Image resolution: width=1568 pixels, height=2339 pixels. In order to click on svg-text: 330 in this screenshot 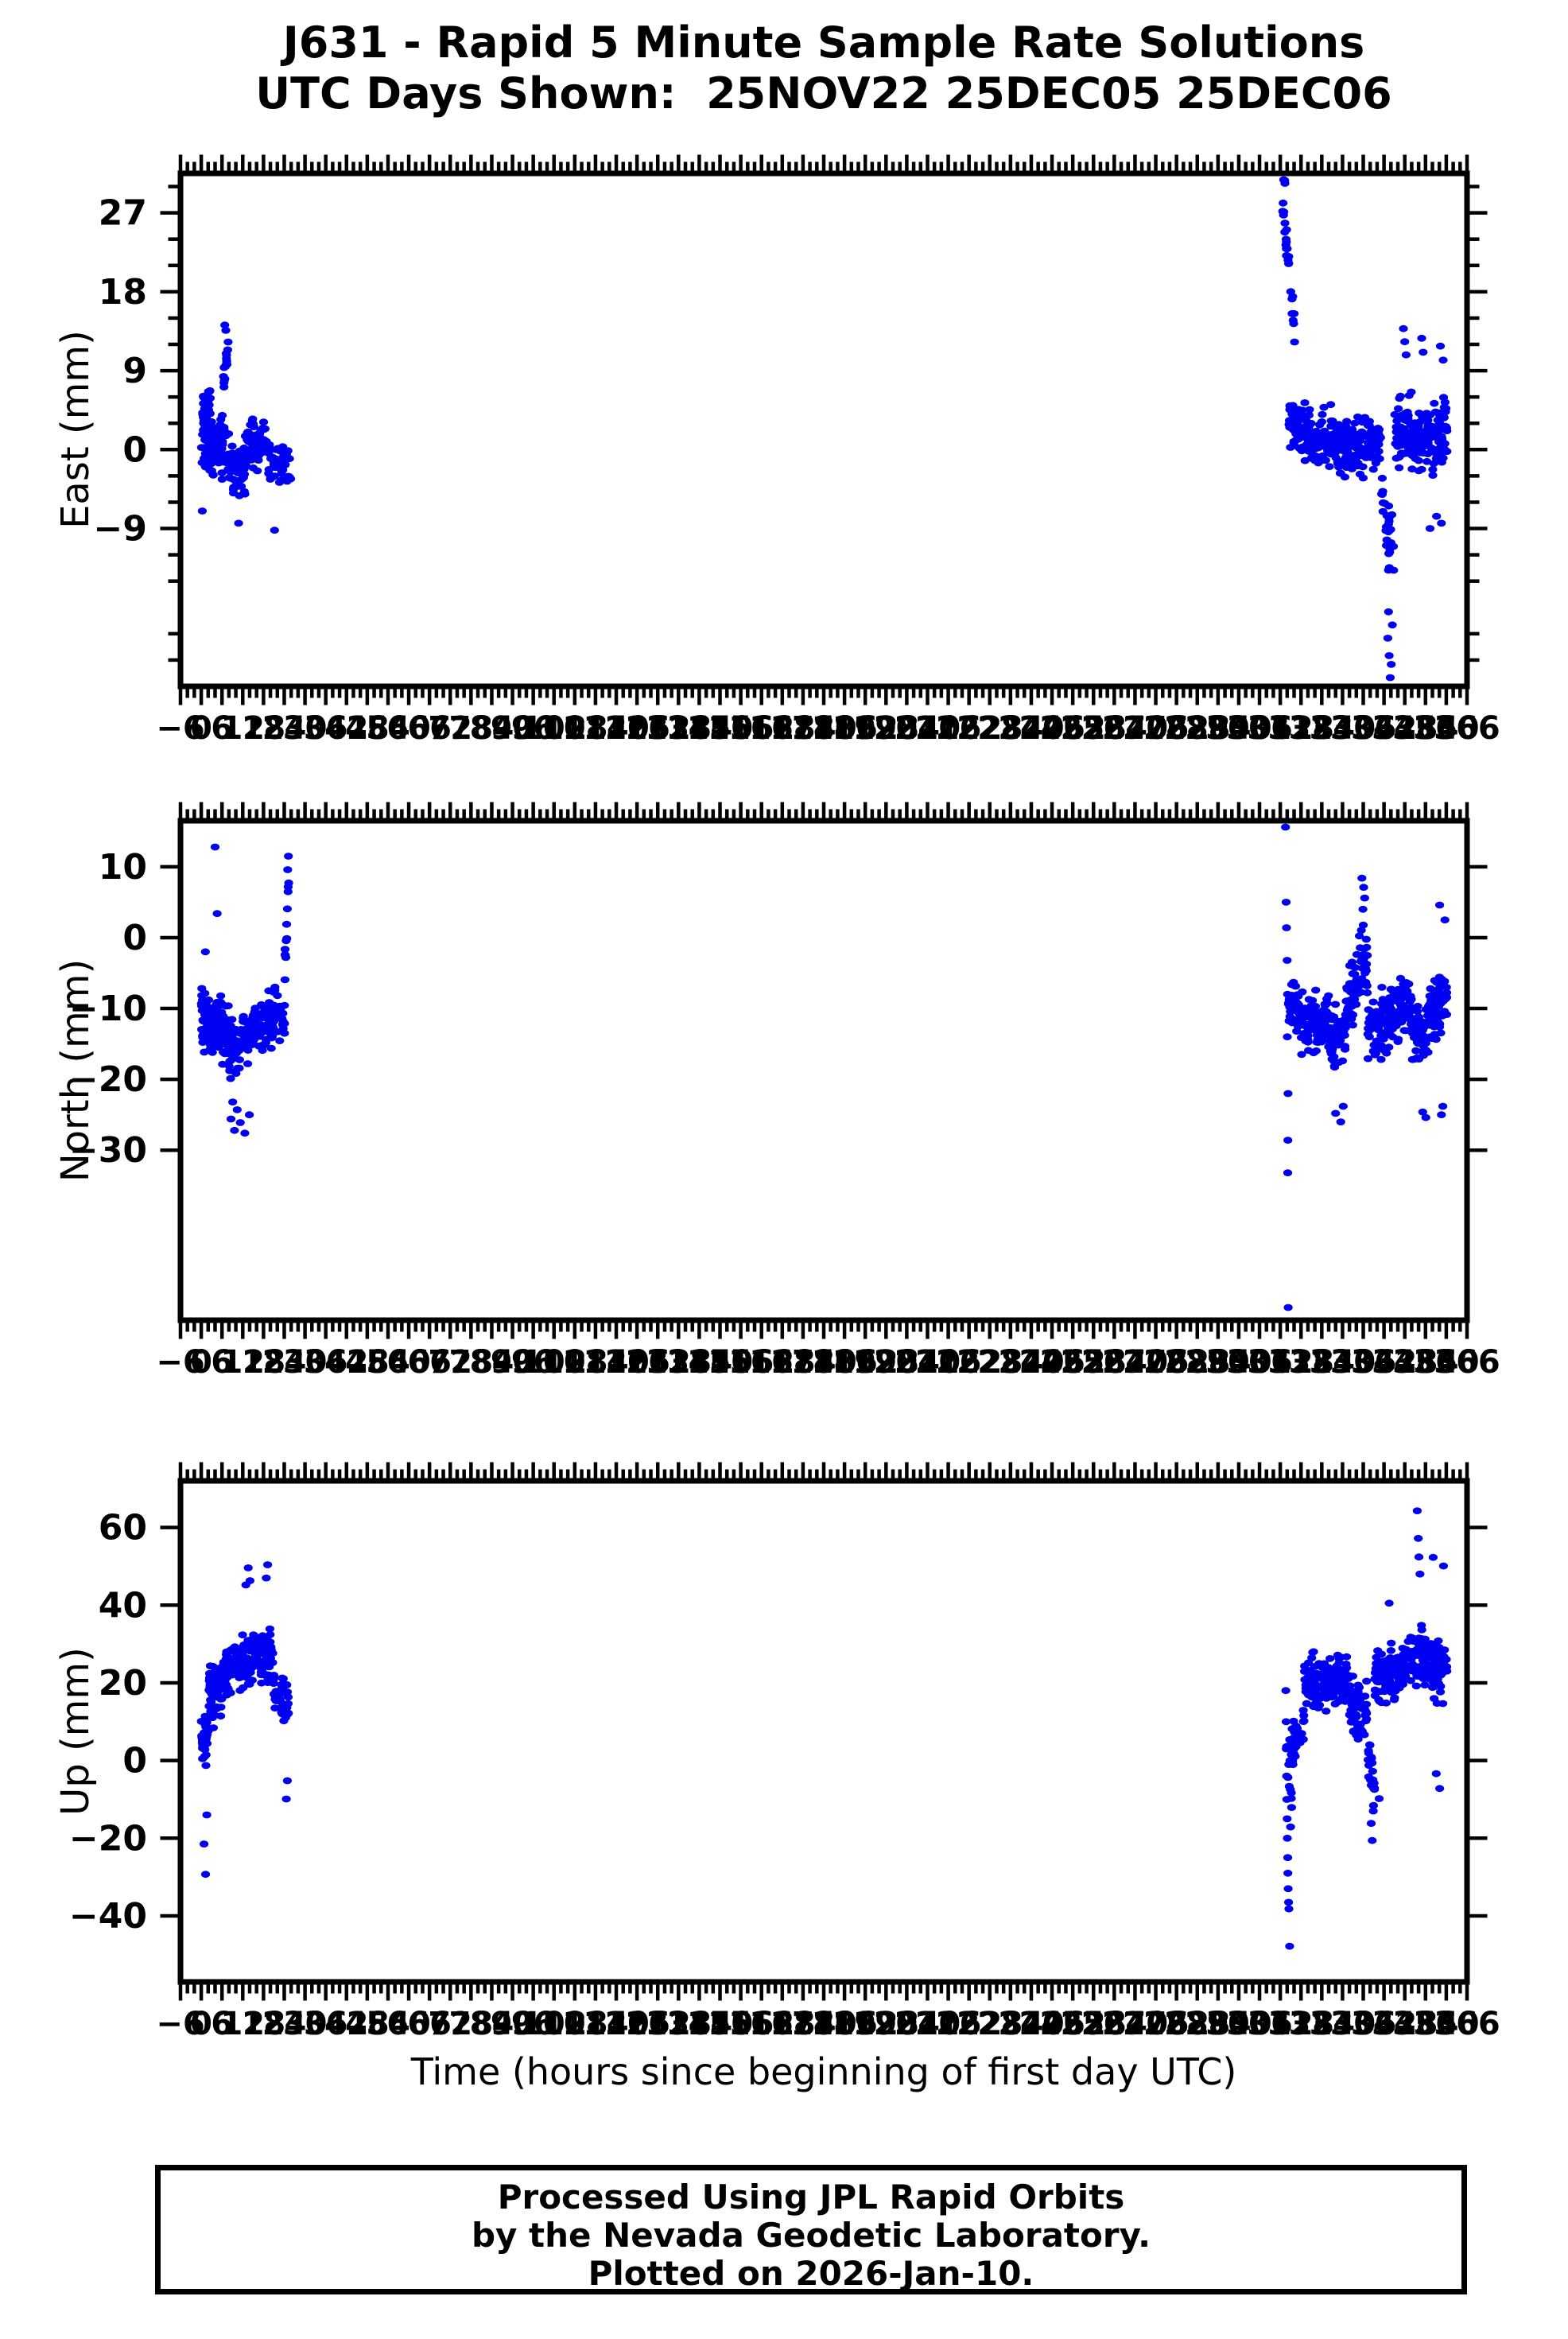, I will do `click(1343, 728)`.